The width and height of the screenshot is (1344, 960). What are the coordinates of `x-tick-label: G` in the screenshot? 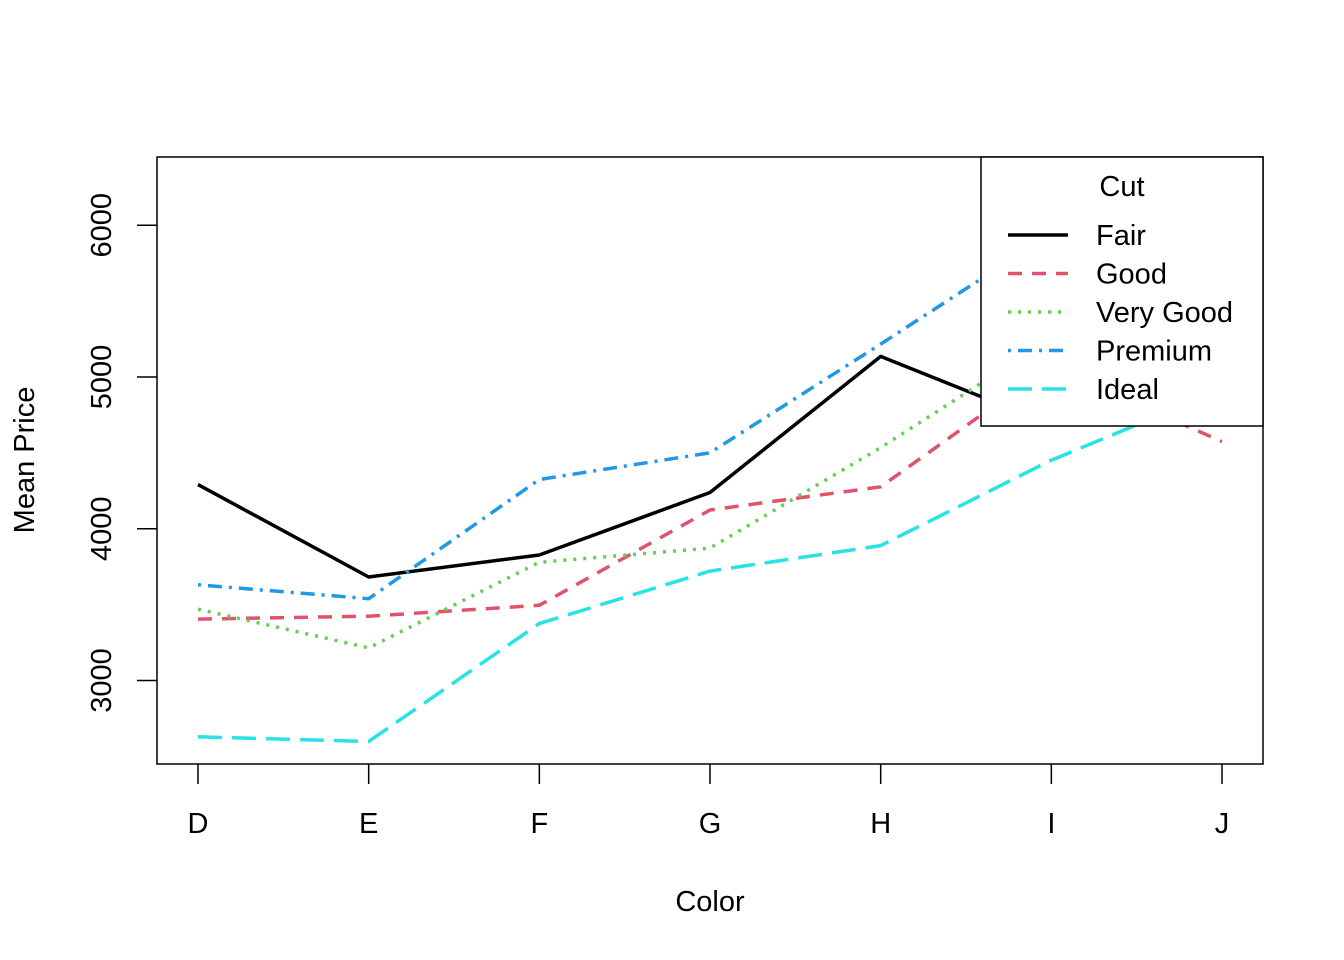 It's located at (710, 824).